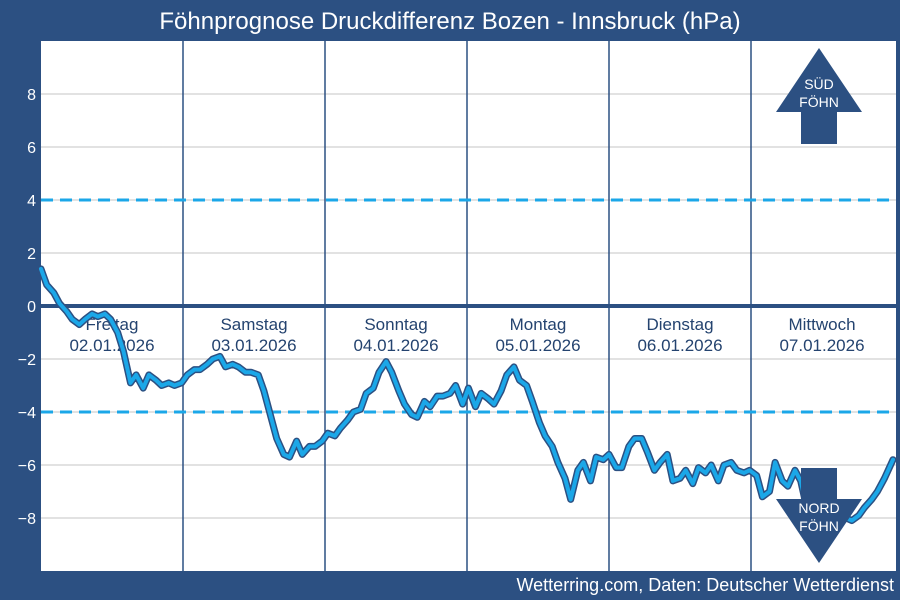  What do you see at coordinates (395, 324) in the screenshot?
I see `day-name-label: Sonntag` at bounding box center [395, 324].